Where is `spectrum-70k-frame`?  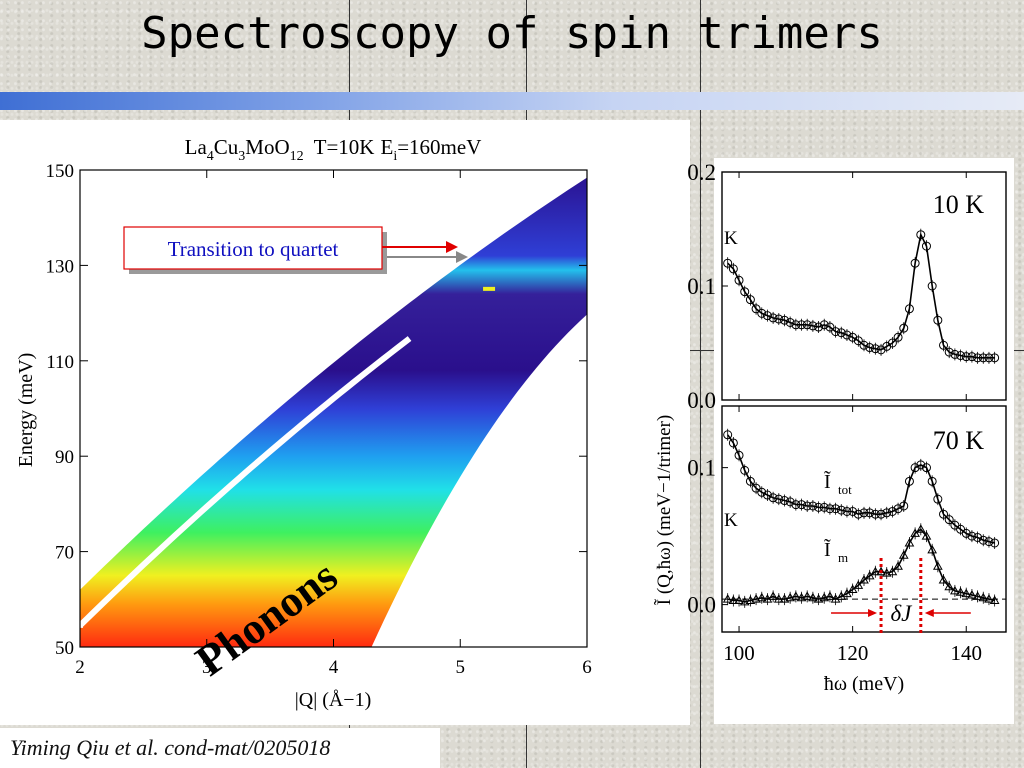
spectrum-70k-frame is located at coordinates (864, 519).